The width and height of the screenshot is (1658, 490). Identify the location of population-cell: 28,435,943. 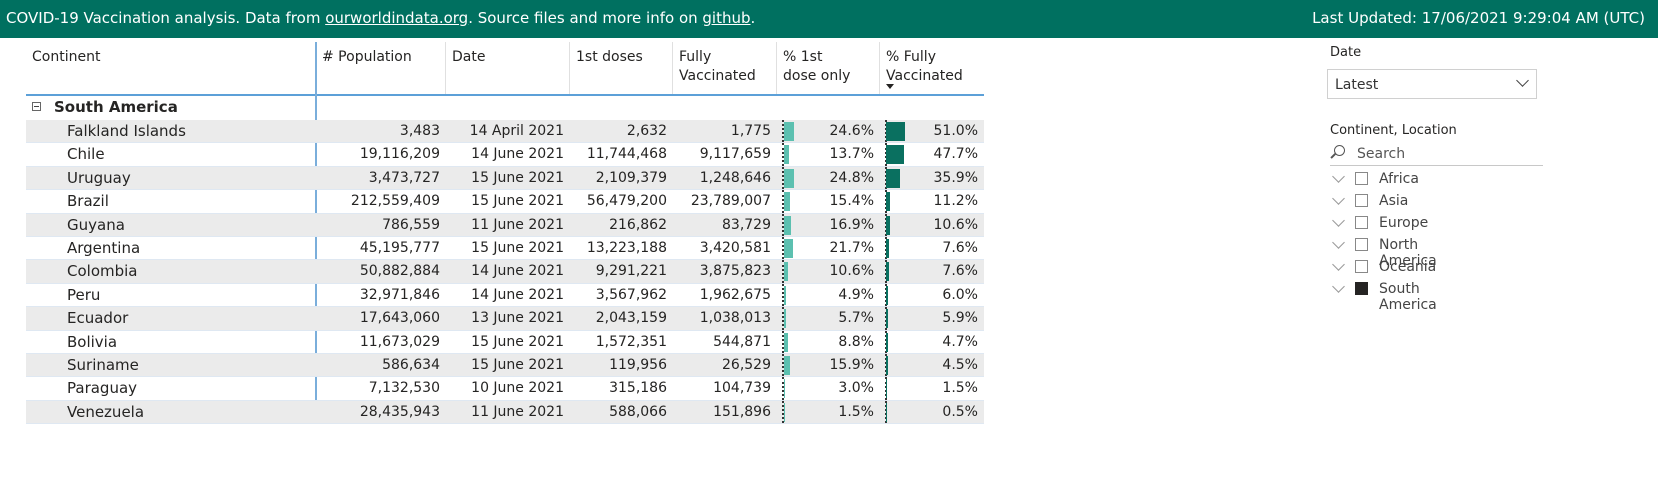
(399, 411).